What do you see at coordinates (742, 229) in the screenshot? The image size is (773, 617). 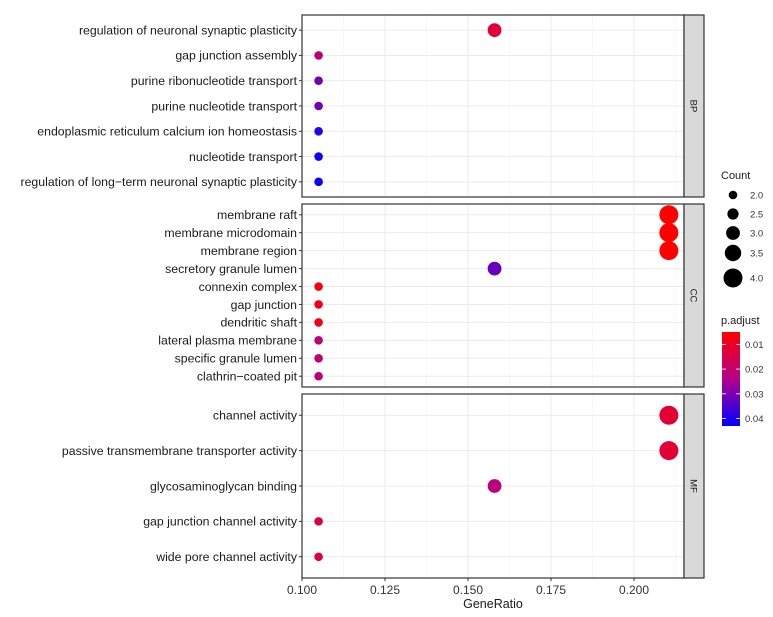 I see `count-legend: Count 2.0 2.5 3.0 3.5 4.0` at bounding box center [742, 229].